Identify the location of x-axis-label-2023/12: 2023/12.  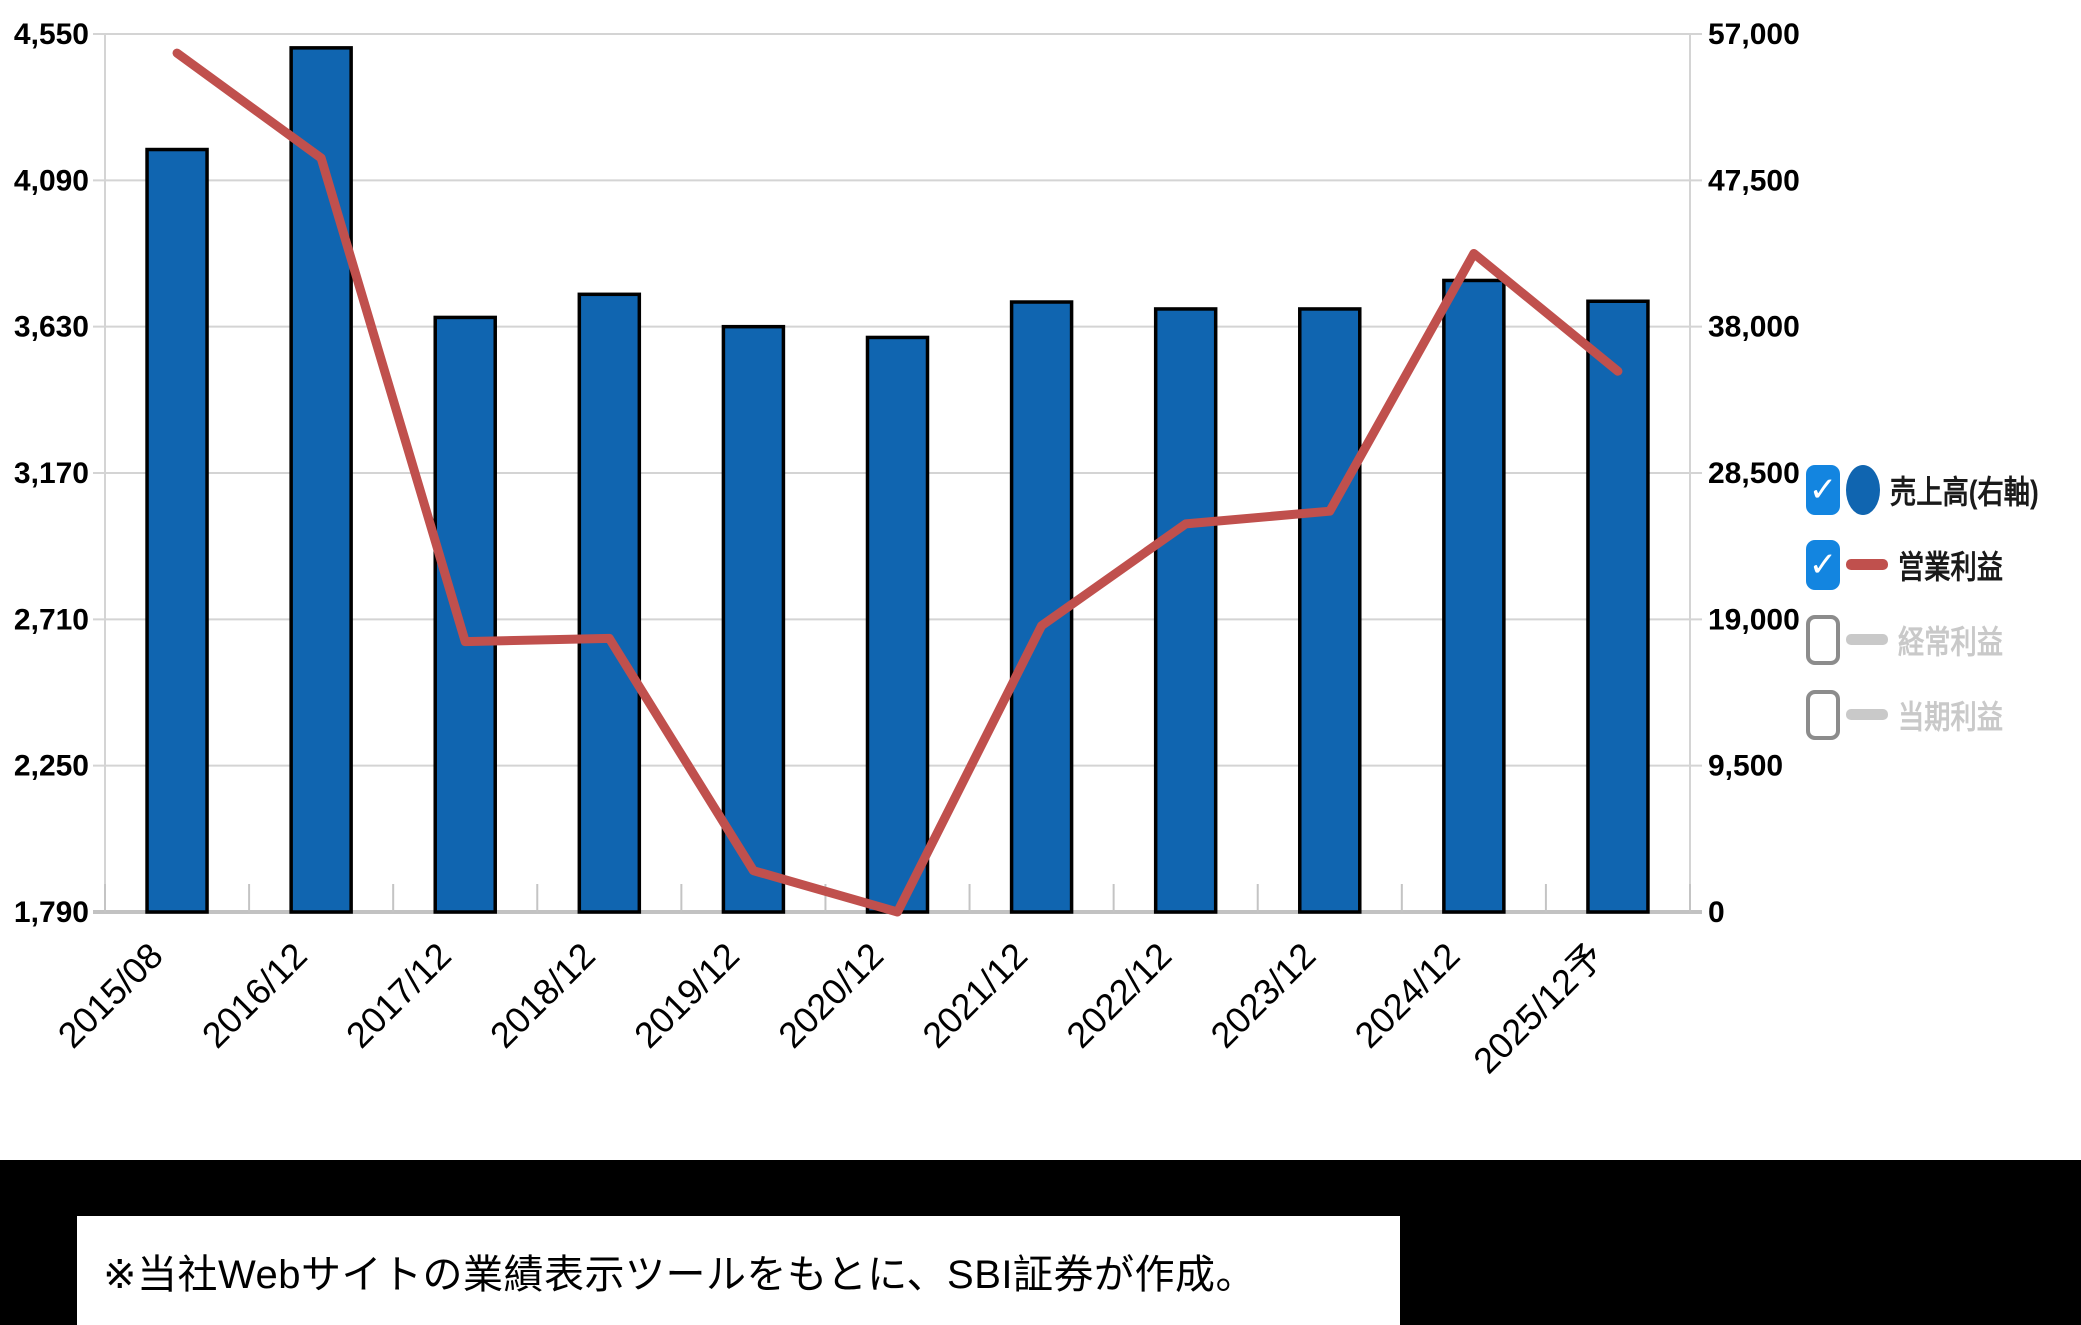
(1262, 995).